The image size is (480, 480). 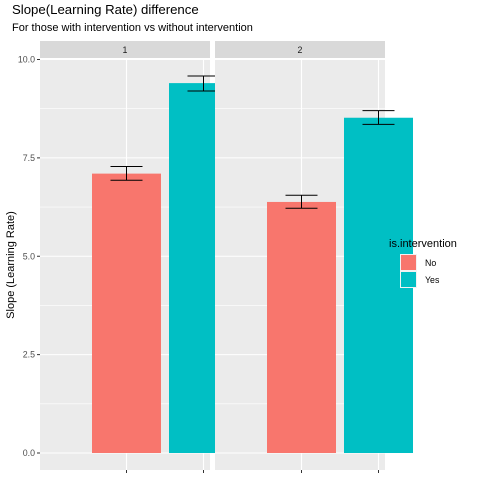 I want to click on y-tick-label: 0.0, so click(x=29, y=453).